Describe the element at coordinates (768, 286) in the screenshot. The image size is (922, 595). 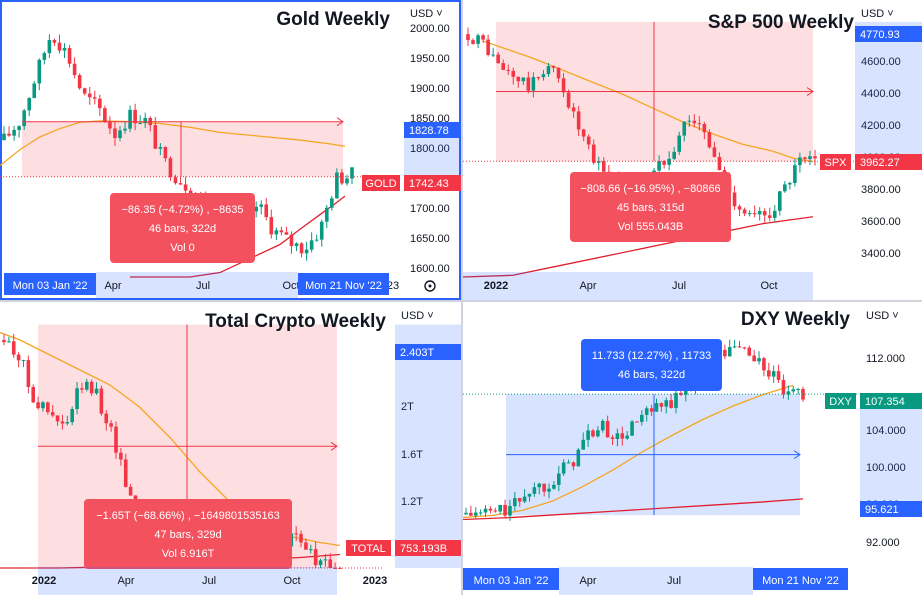
I see `x-tick-label: Oct` at that location.